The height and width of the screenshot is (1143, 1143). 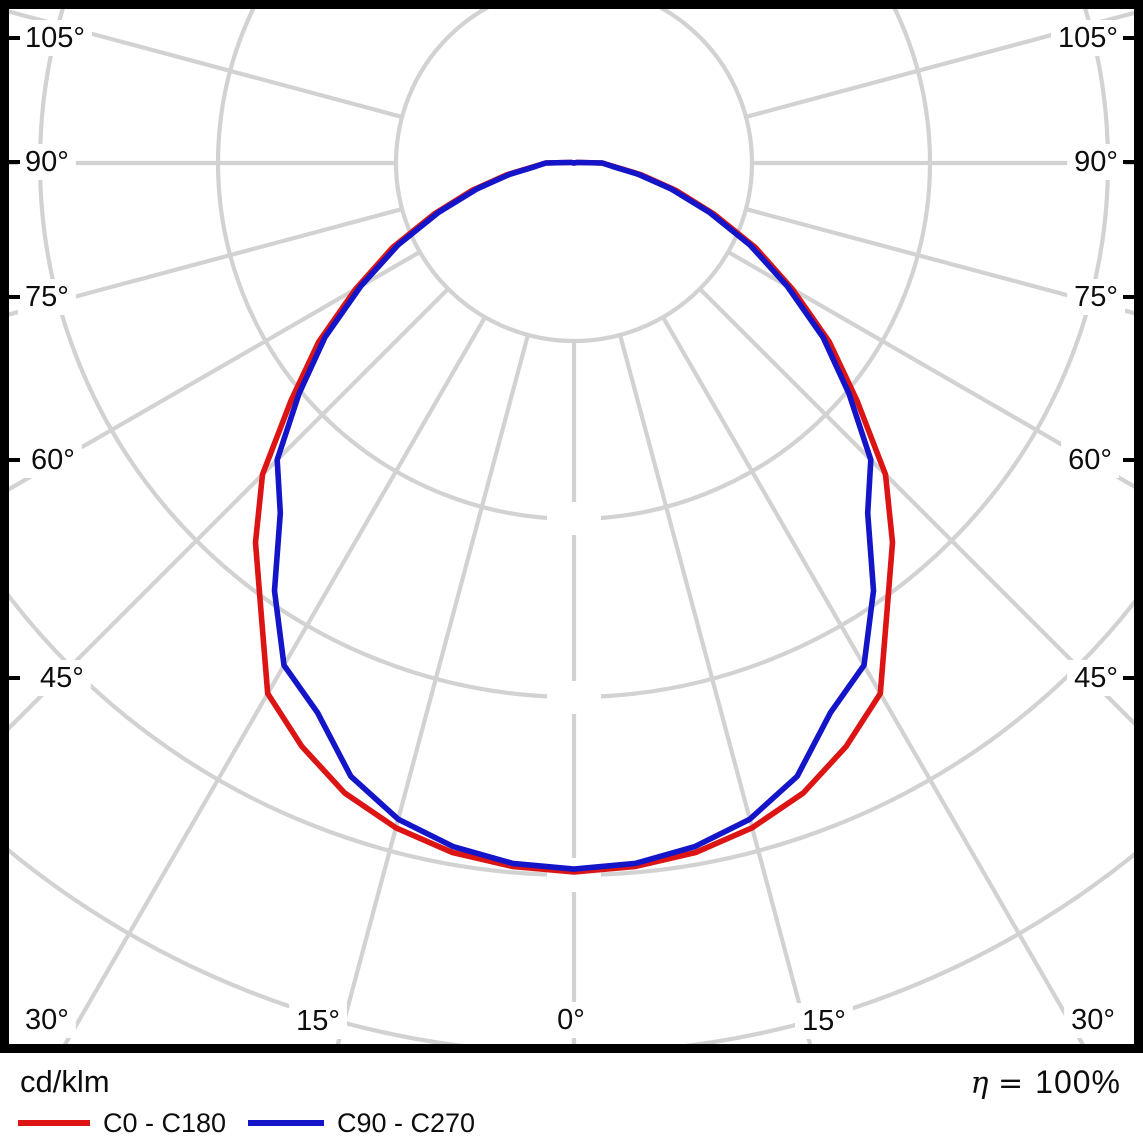 I want to click on angle-label: 0°, so click(x=571, y=1020).